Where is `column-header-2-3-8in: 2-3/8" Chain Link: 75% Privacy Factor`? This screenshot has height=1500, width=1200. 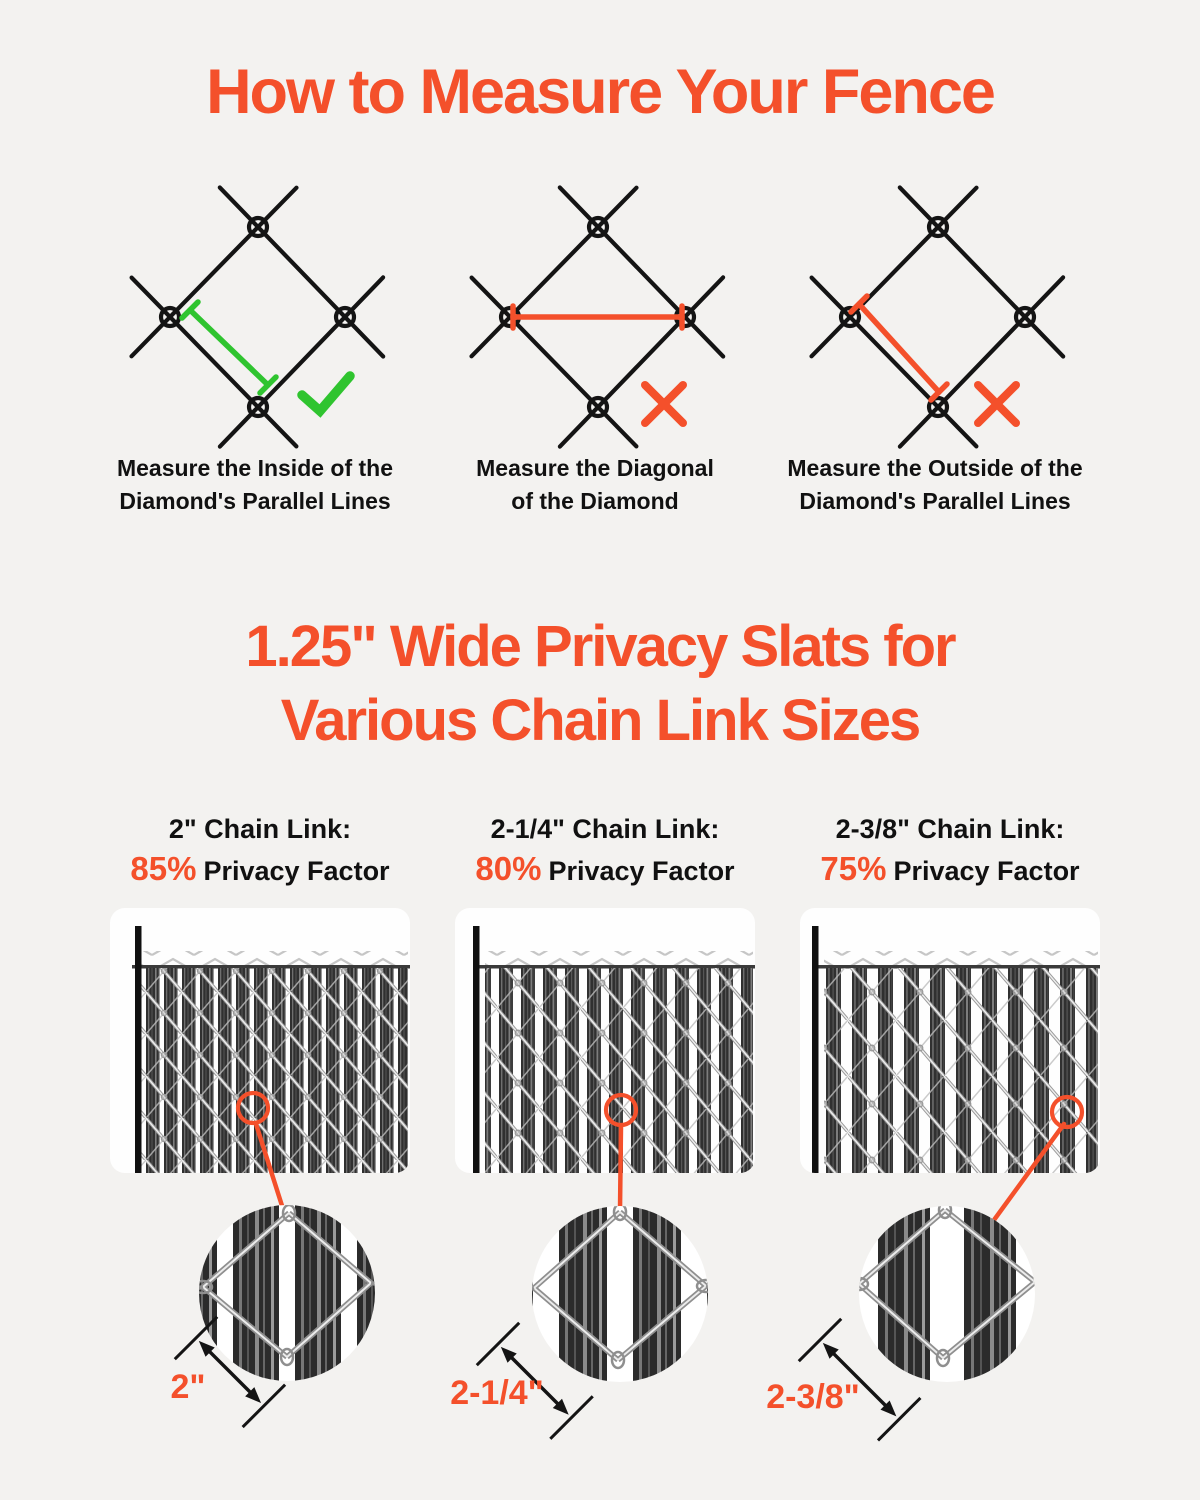
column-header-2-3-8in: 2-3/8" Chain Link: 75% Privacy Factor is located at coordinates (950, 851).